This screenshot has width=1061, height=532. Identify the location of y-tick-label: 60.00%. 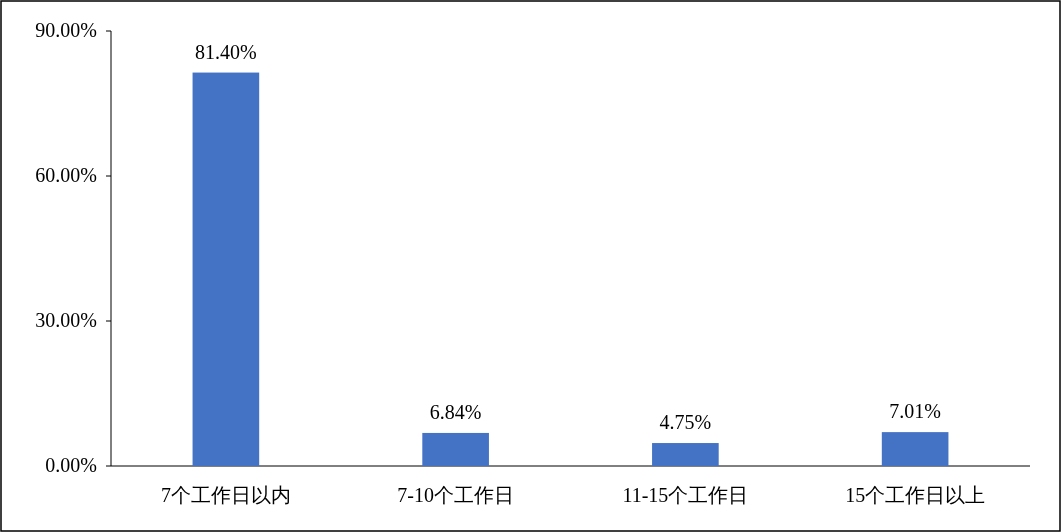
(66, 175).